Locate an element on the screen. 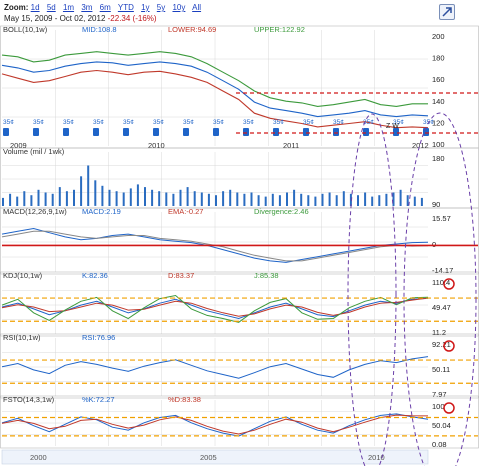  y-tick-label: 110.4 is located at coordinates (441, 282).